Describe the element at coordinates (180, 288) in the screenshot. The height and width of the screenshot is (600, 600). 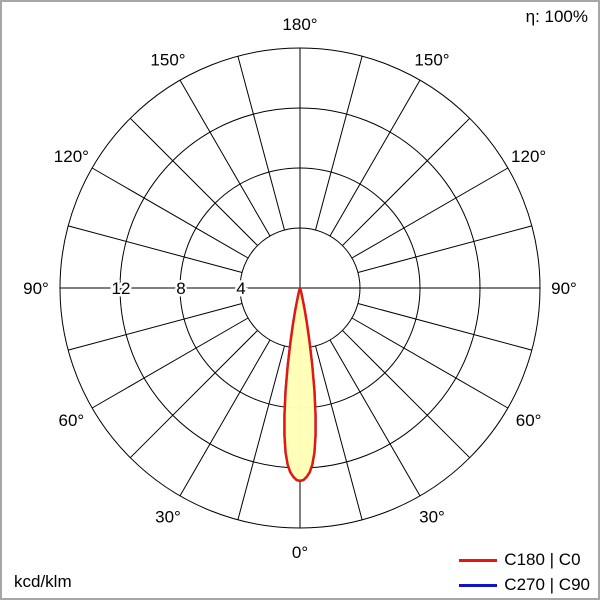
I see `radial-tick-label: 8` at that location.